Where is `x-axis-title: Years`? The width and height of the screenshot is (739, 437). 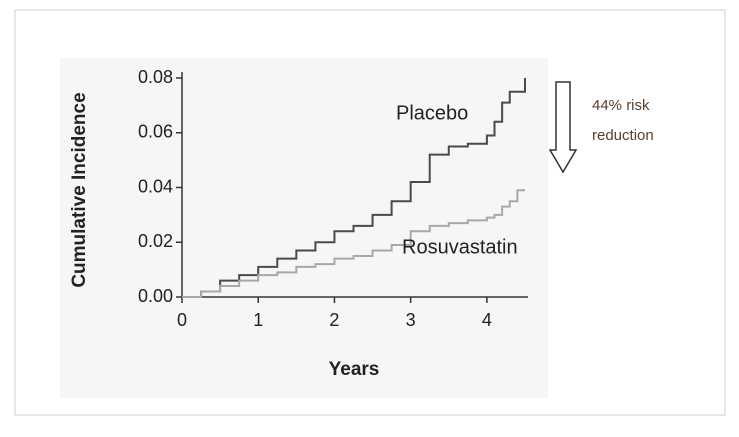
x-axis-title: Years is located at coordinates (354, 369).